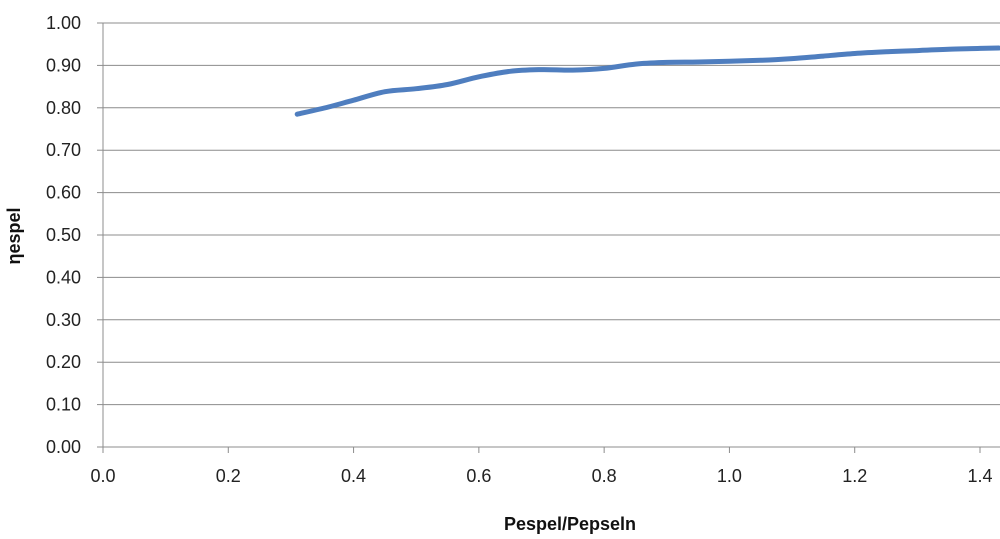 The width and height of the screenshot is (1000, 539). I want to click on y-tick-label: 0.70, so click(63, 150).